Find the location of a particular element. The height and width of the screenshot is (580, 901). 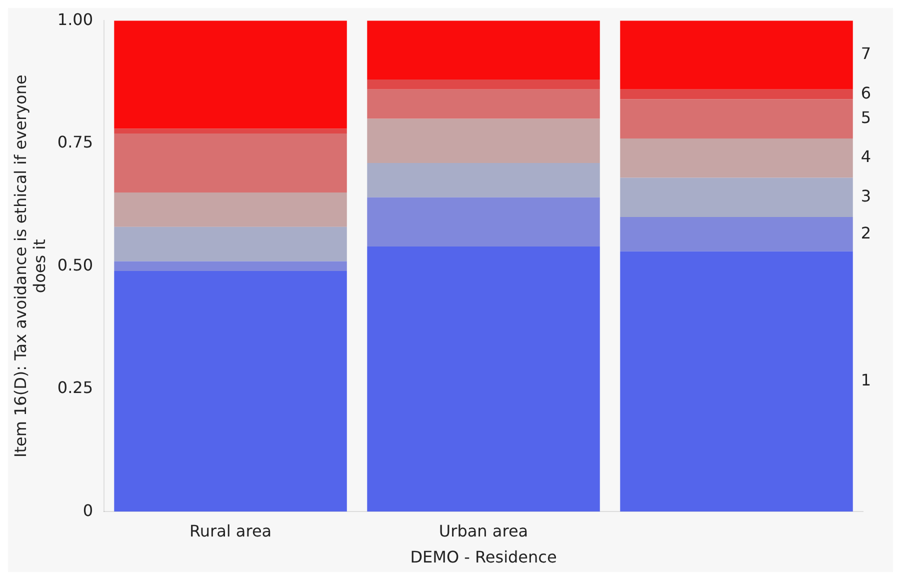

series-label: 4 is located at coordinates (866, 156).